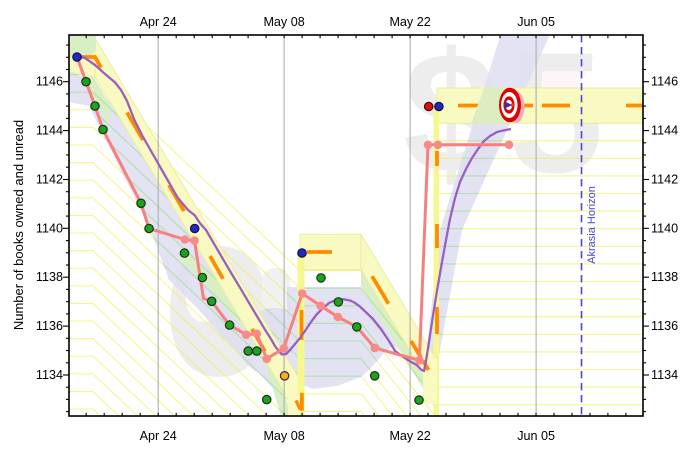 This screenshot has width=696, height=458. Describe the element at coordinates (18, 225) in the screenshot. I see `svg-text:Number of books owned and unre: Number of books owned and unread` at that location.